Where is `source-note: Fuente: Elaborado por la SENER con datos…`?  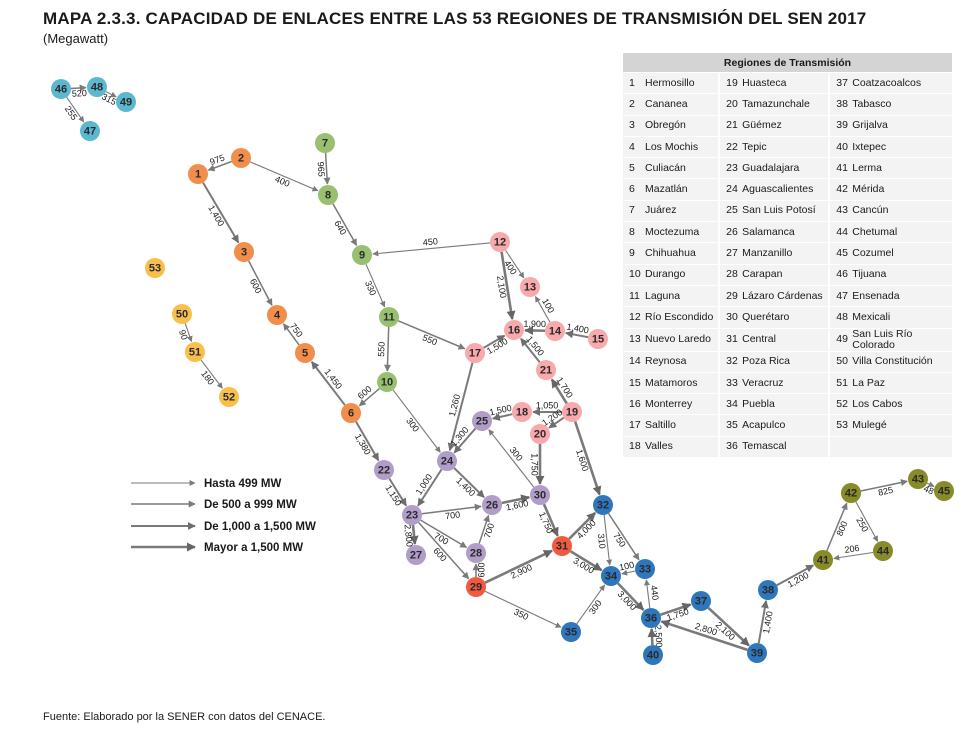 source-note: Fuente: Elaborado por la SENER con datos… is located at coordinates (184, 717).